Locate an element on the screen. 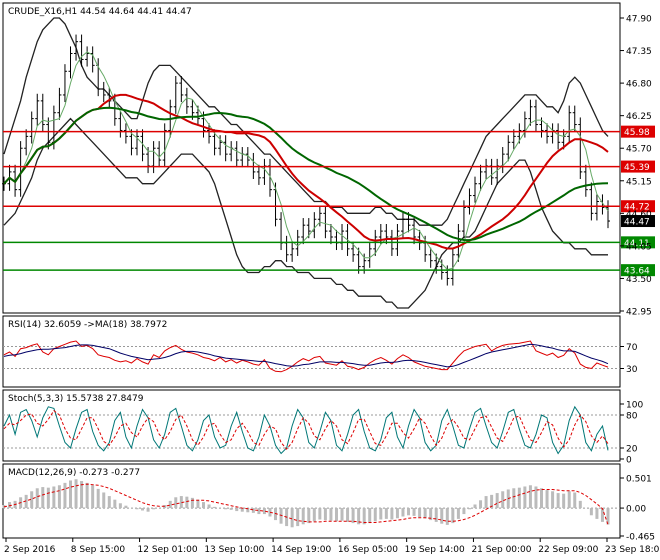 The height and width of the screenshot is (560, 660). stoch-tick-0: 0 is located at coordinates (629, 461).